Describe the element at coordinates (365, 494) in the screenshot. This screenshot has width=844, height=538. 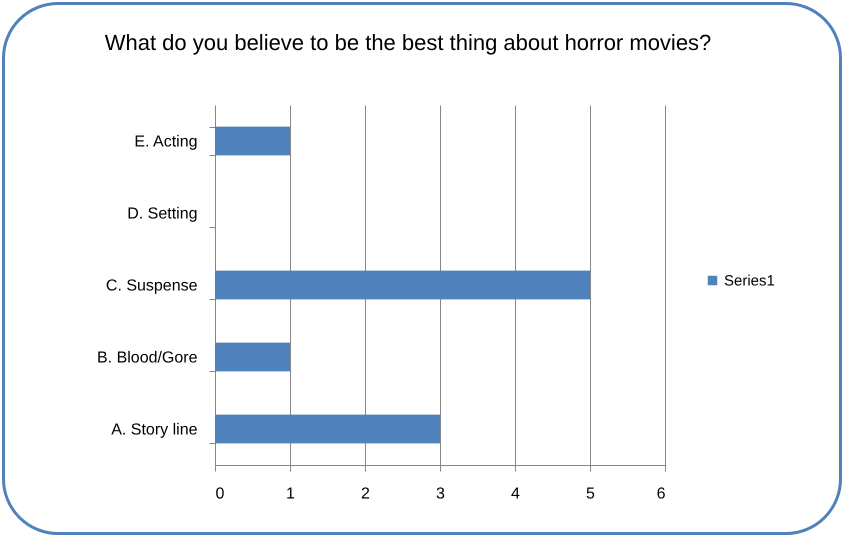
I see `x-tick-label: 2` at that location.